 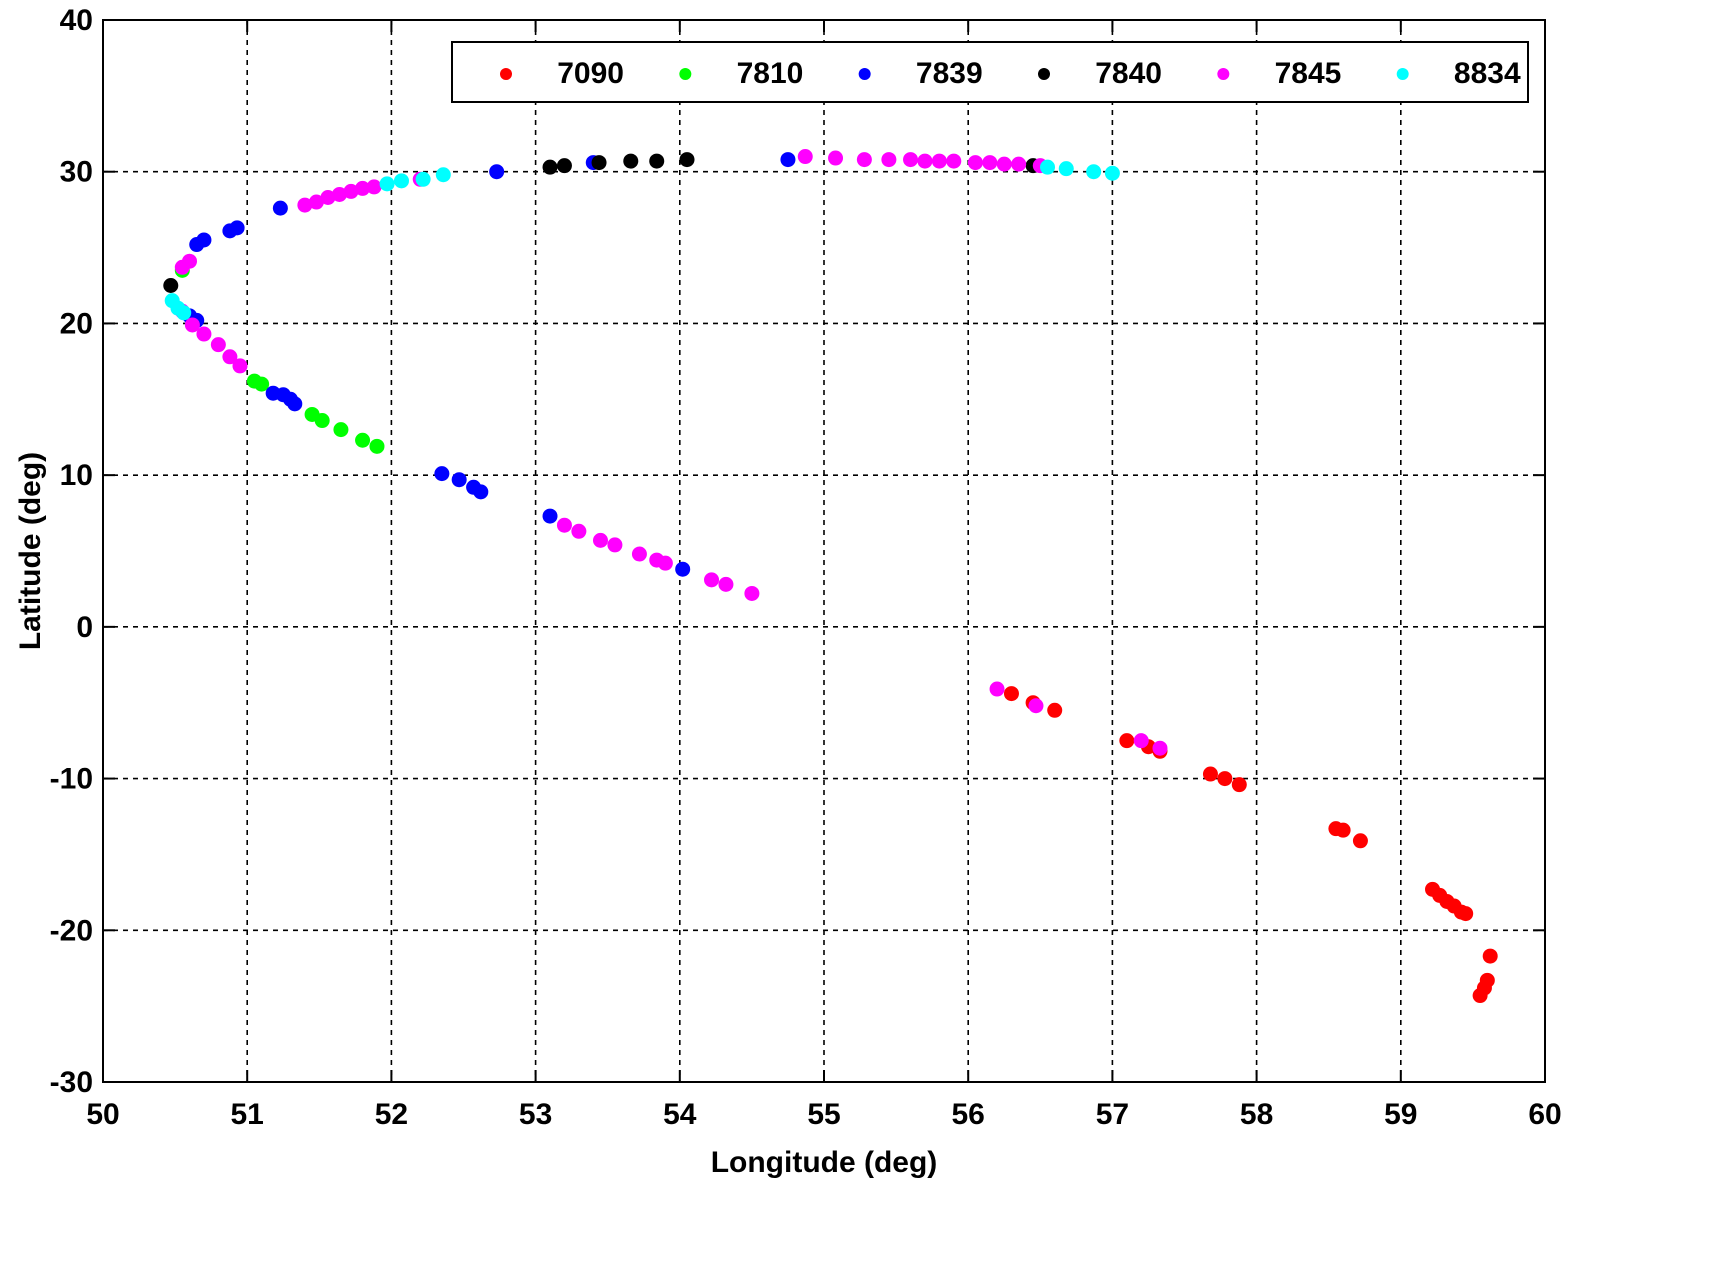 I want to click on x-tick-label: 57, so click(x=1112, y=1114).